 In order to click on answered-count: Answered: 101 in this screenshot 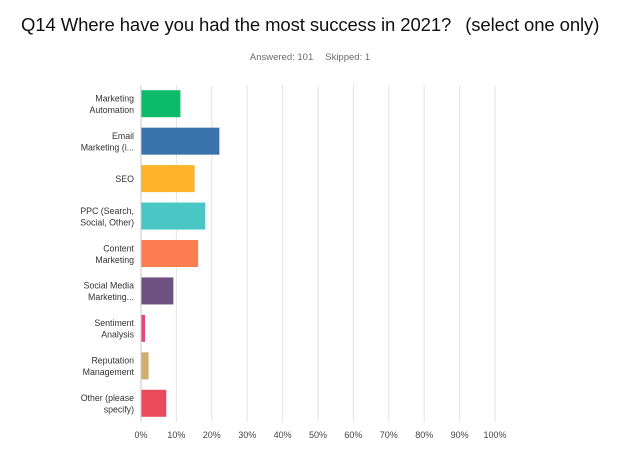, I will do `click(281, 57)`.